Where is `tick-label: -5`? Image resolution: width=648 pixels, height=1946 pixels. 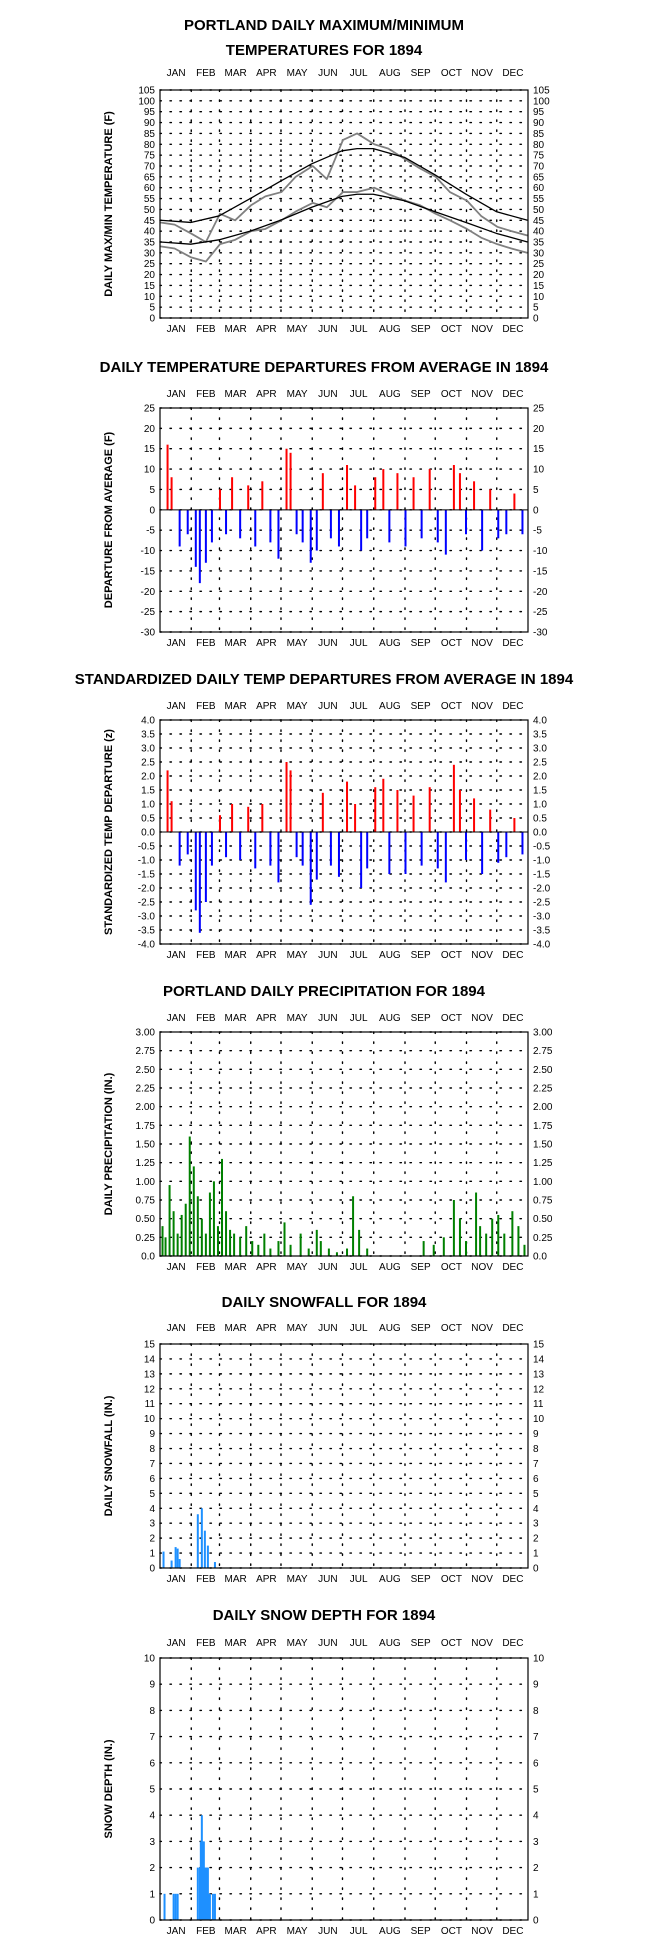
tick-label: -5 is located at coordinates (537, 531).